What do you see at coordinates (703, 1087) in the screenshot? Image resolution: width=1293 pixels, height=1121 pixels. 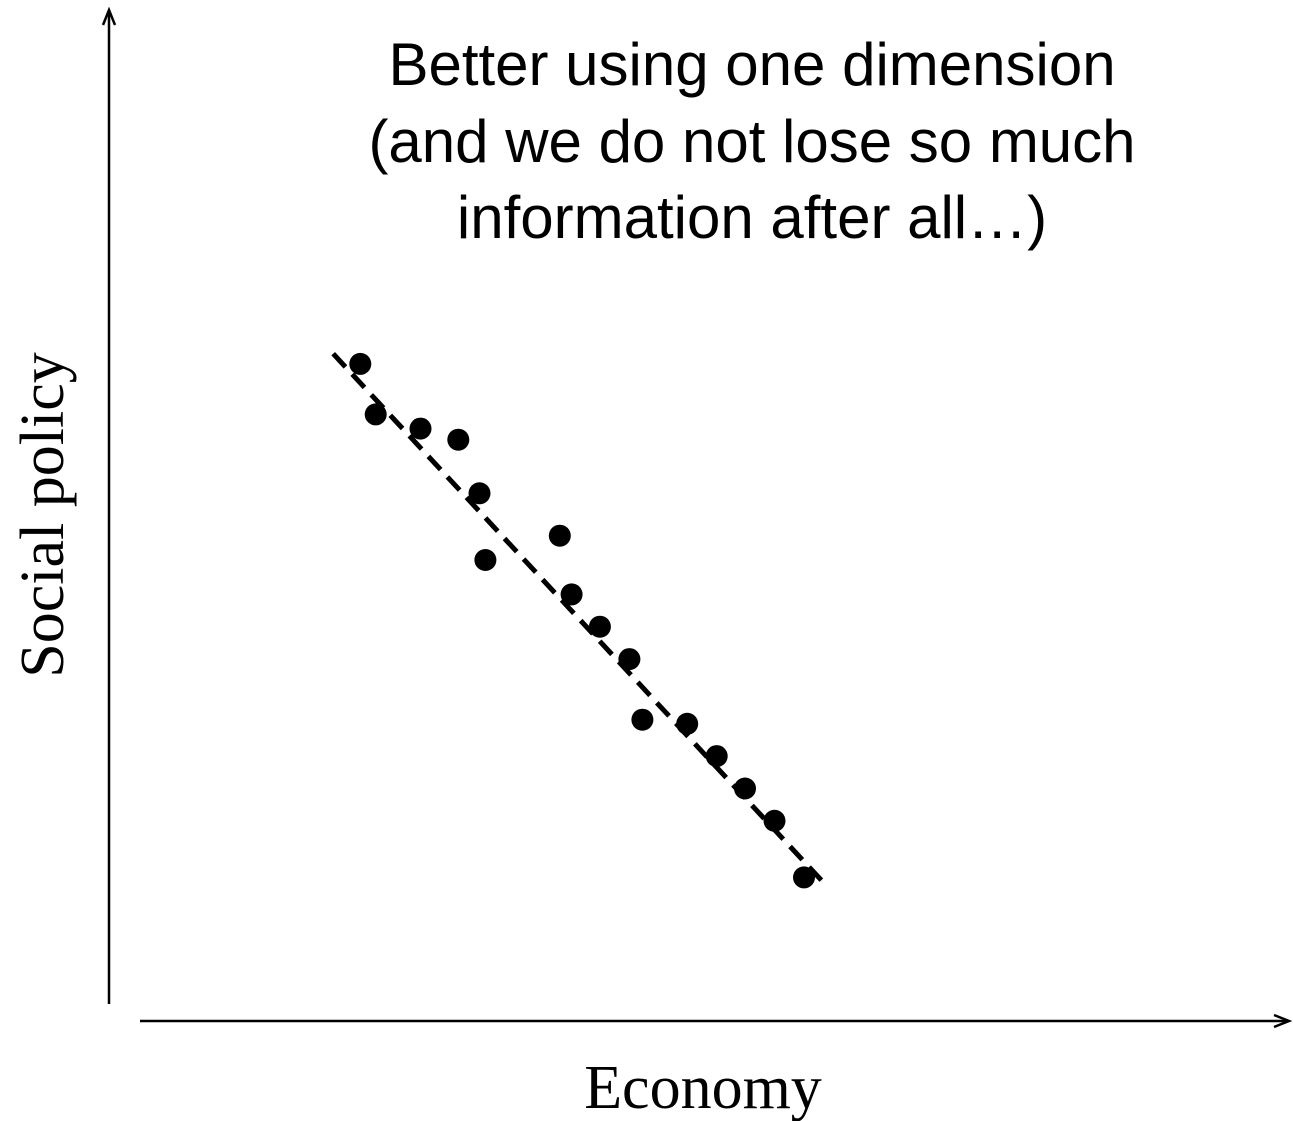 I see `x-axis-label: Economy` at bounding box center [703, 1087].